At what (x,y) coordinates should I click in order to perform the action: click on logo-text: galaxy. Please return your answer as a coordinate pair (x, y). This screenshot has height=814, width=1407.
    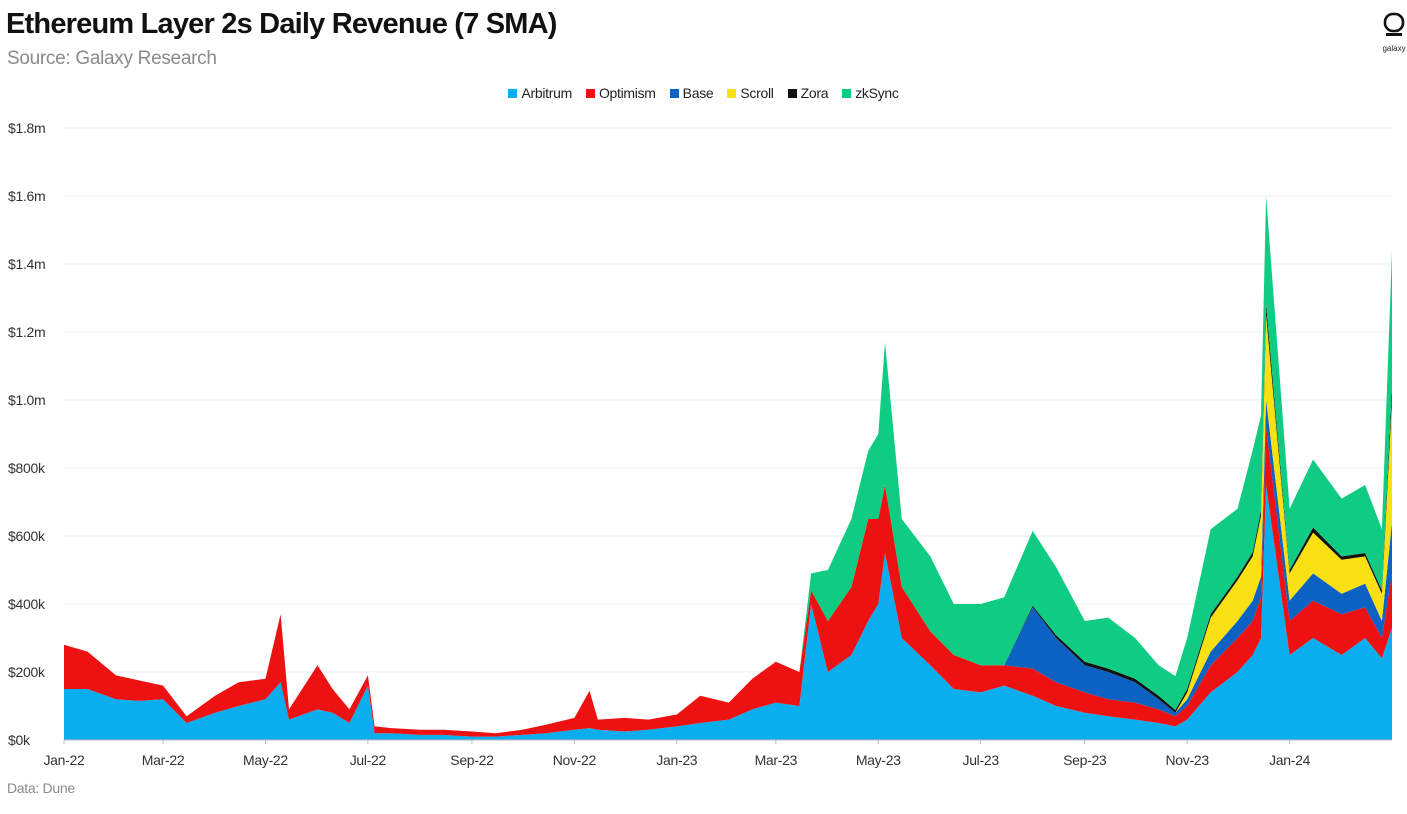
    Looking at the image, I should click on (1394, 48).